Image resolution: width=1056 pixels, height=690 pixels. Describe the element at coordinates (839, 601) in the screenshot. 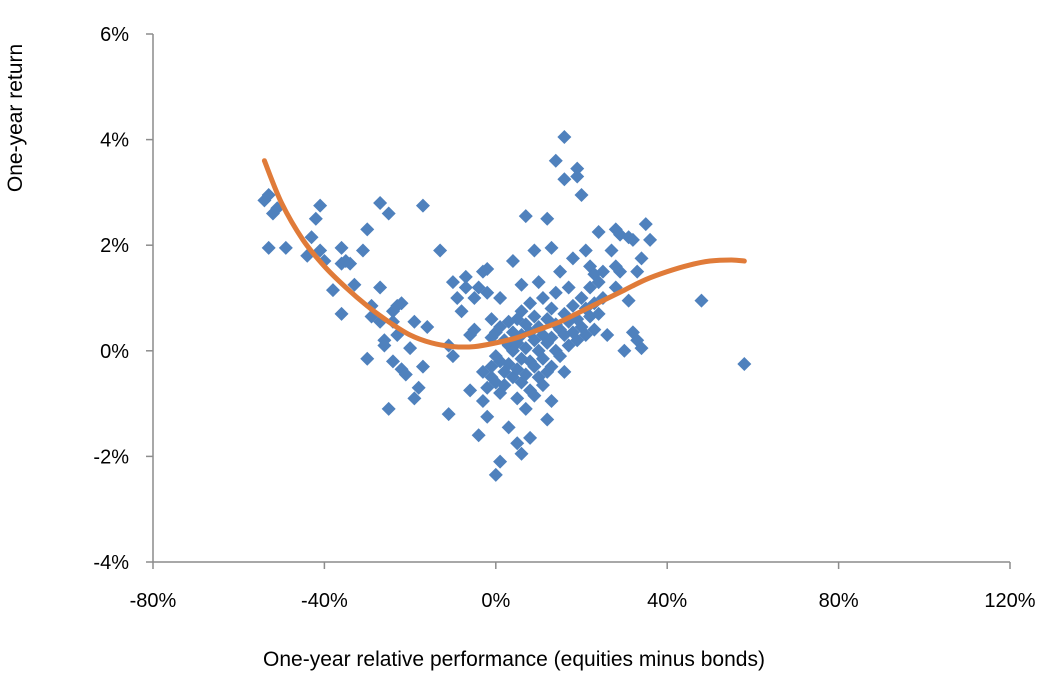

I see `x-tick-label: 80%` at that location.